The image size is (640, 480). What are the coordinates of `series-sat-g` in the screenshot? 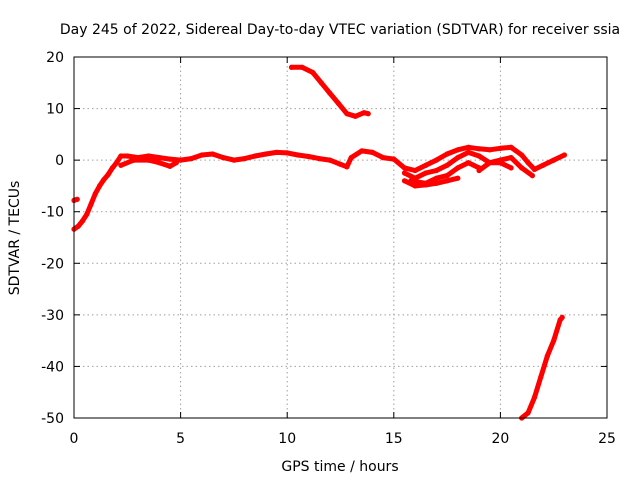 It's located at (330, 91).